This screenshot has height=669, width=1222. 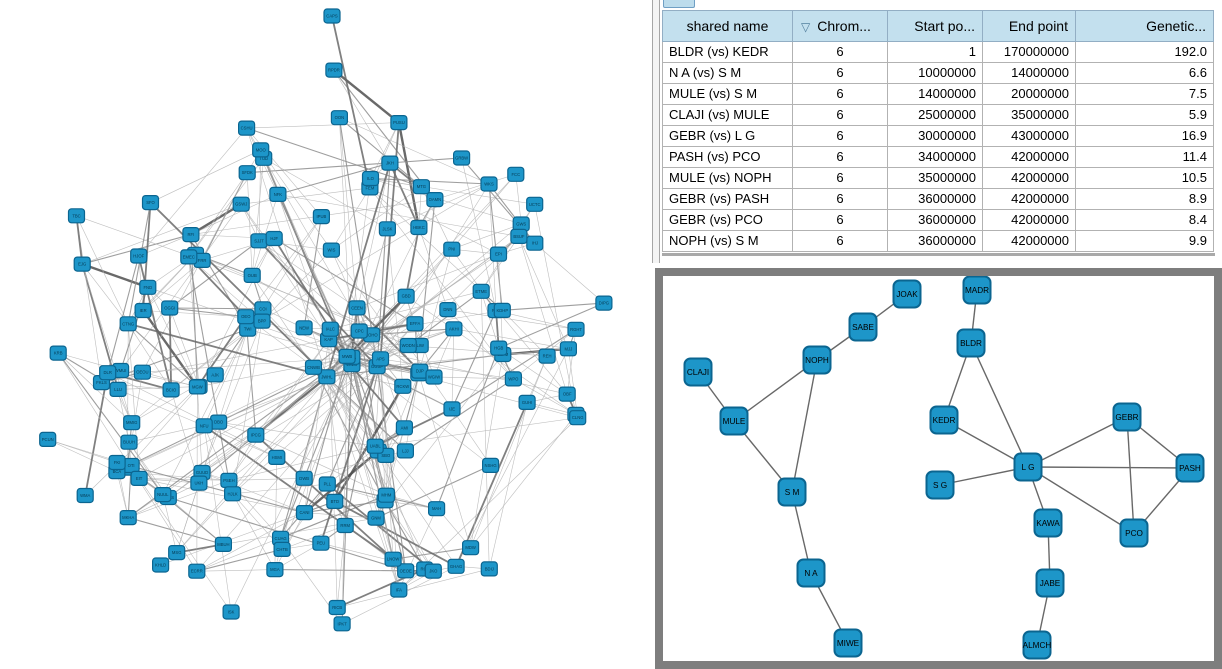 I want to click on network-node: BCIO, so click(x=171, y=390).